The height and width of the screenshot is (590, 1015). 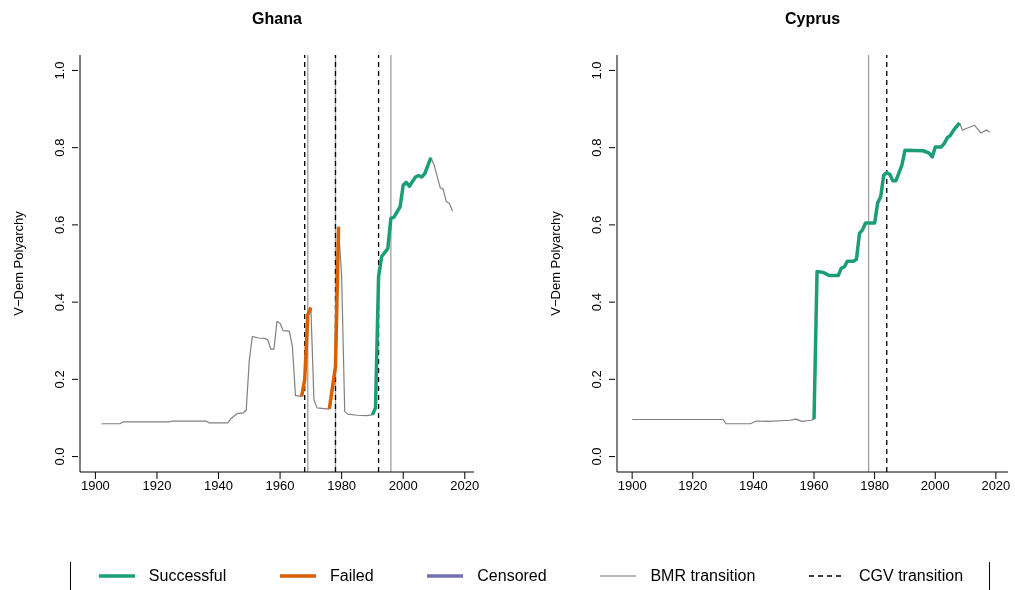 I want to click on legend-label: BMR transition, so click(x=703, y=576).